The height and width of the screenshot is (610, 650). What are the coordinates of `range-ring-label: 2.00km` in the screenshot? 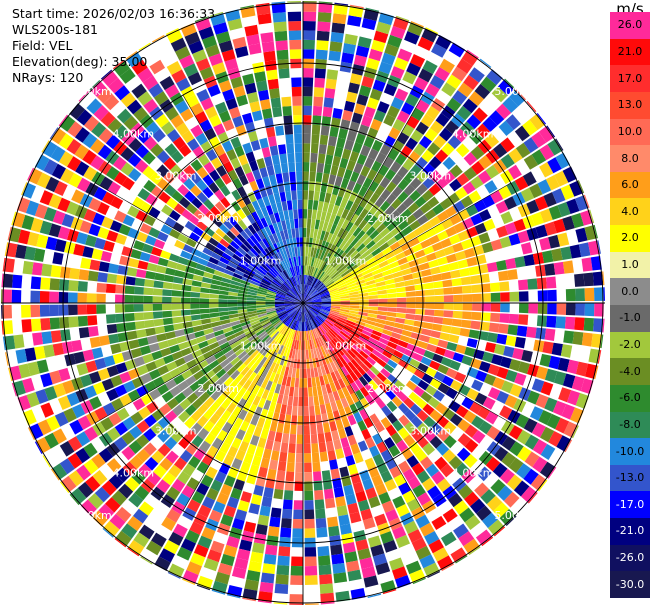 It's located at (218, 218).